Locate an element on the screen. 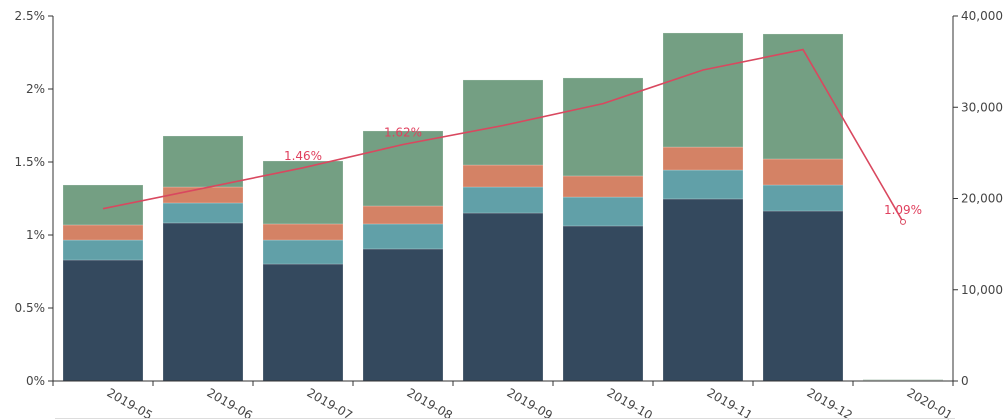  bar-segment-2019-05-s3 is located at coordinates (103, 205).